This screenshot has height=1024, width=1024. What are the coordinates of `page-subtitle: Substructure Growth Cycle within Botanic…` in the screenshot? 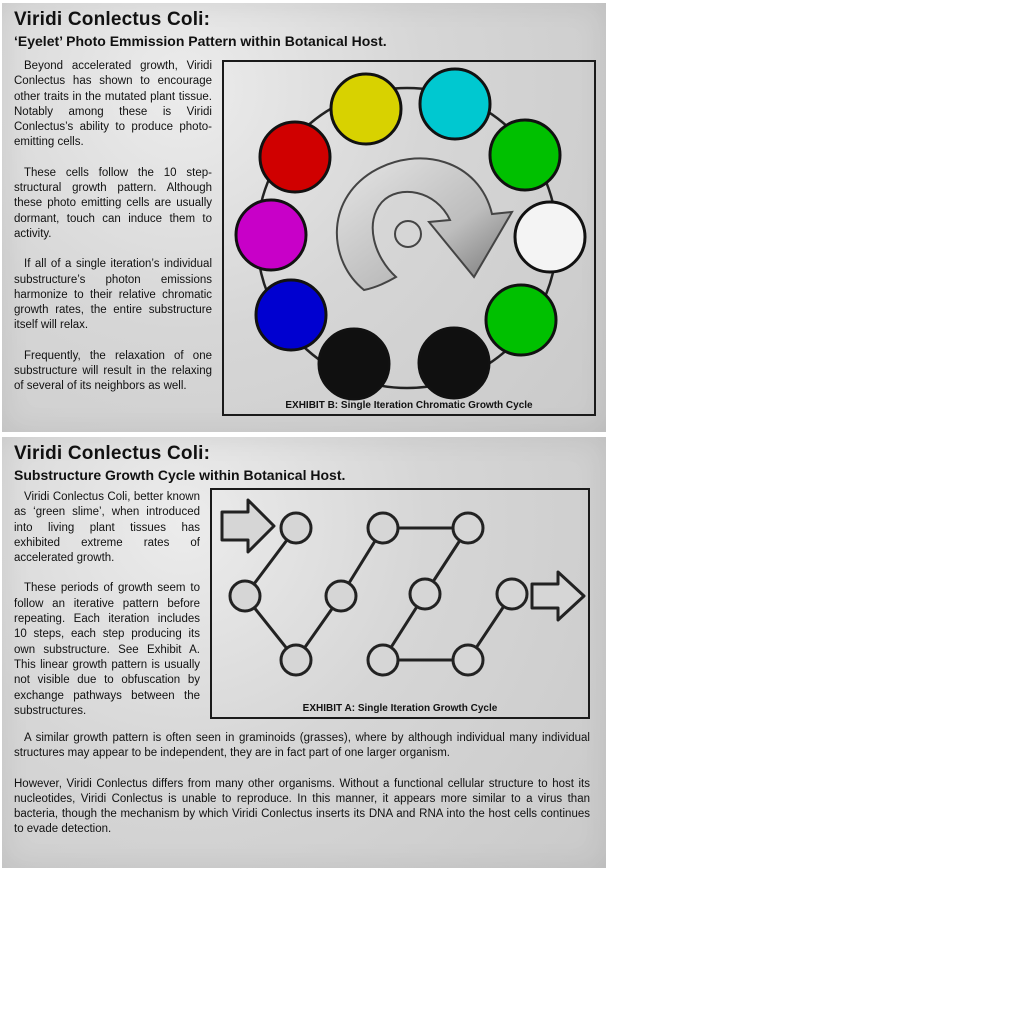 It's located at (180, 475).